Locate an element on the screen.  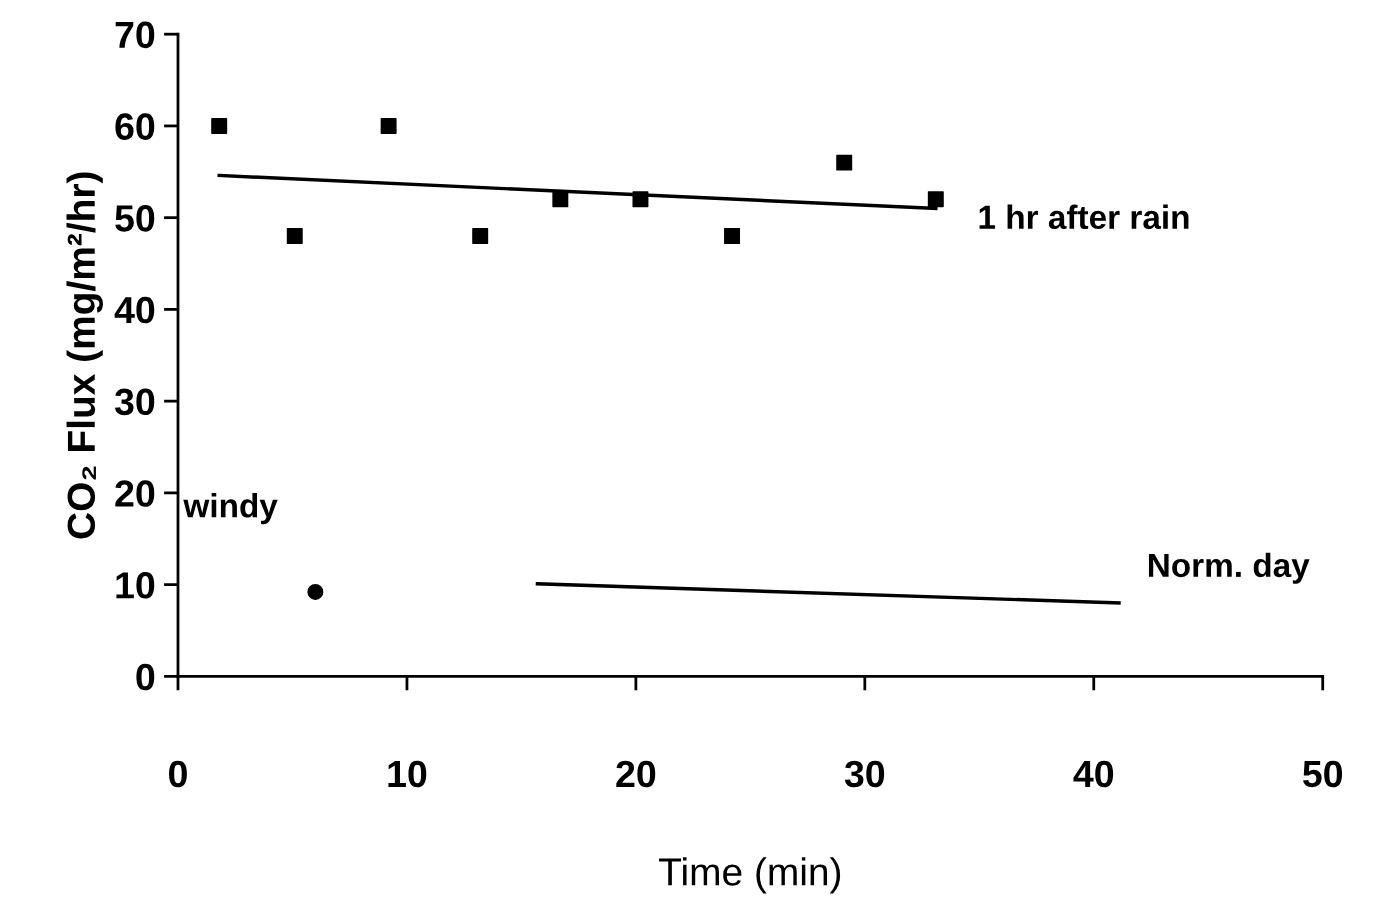
x-tick-label: 30 is located at coordinates (864, 774).